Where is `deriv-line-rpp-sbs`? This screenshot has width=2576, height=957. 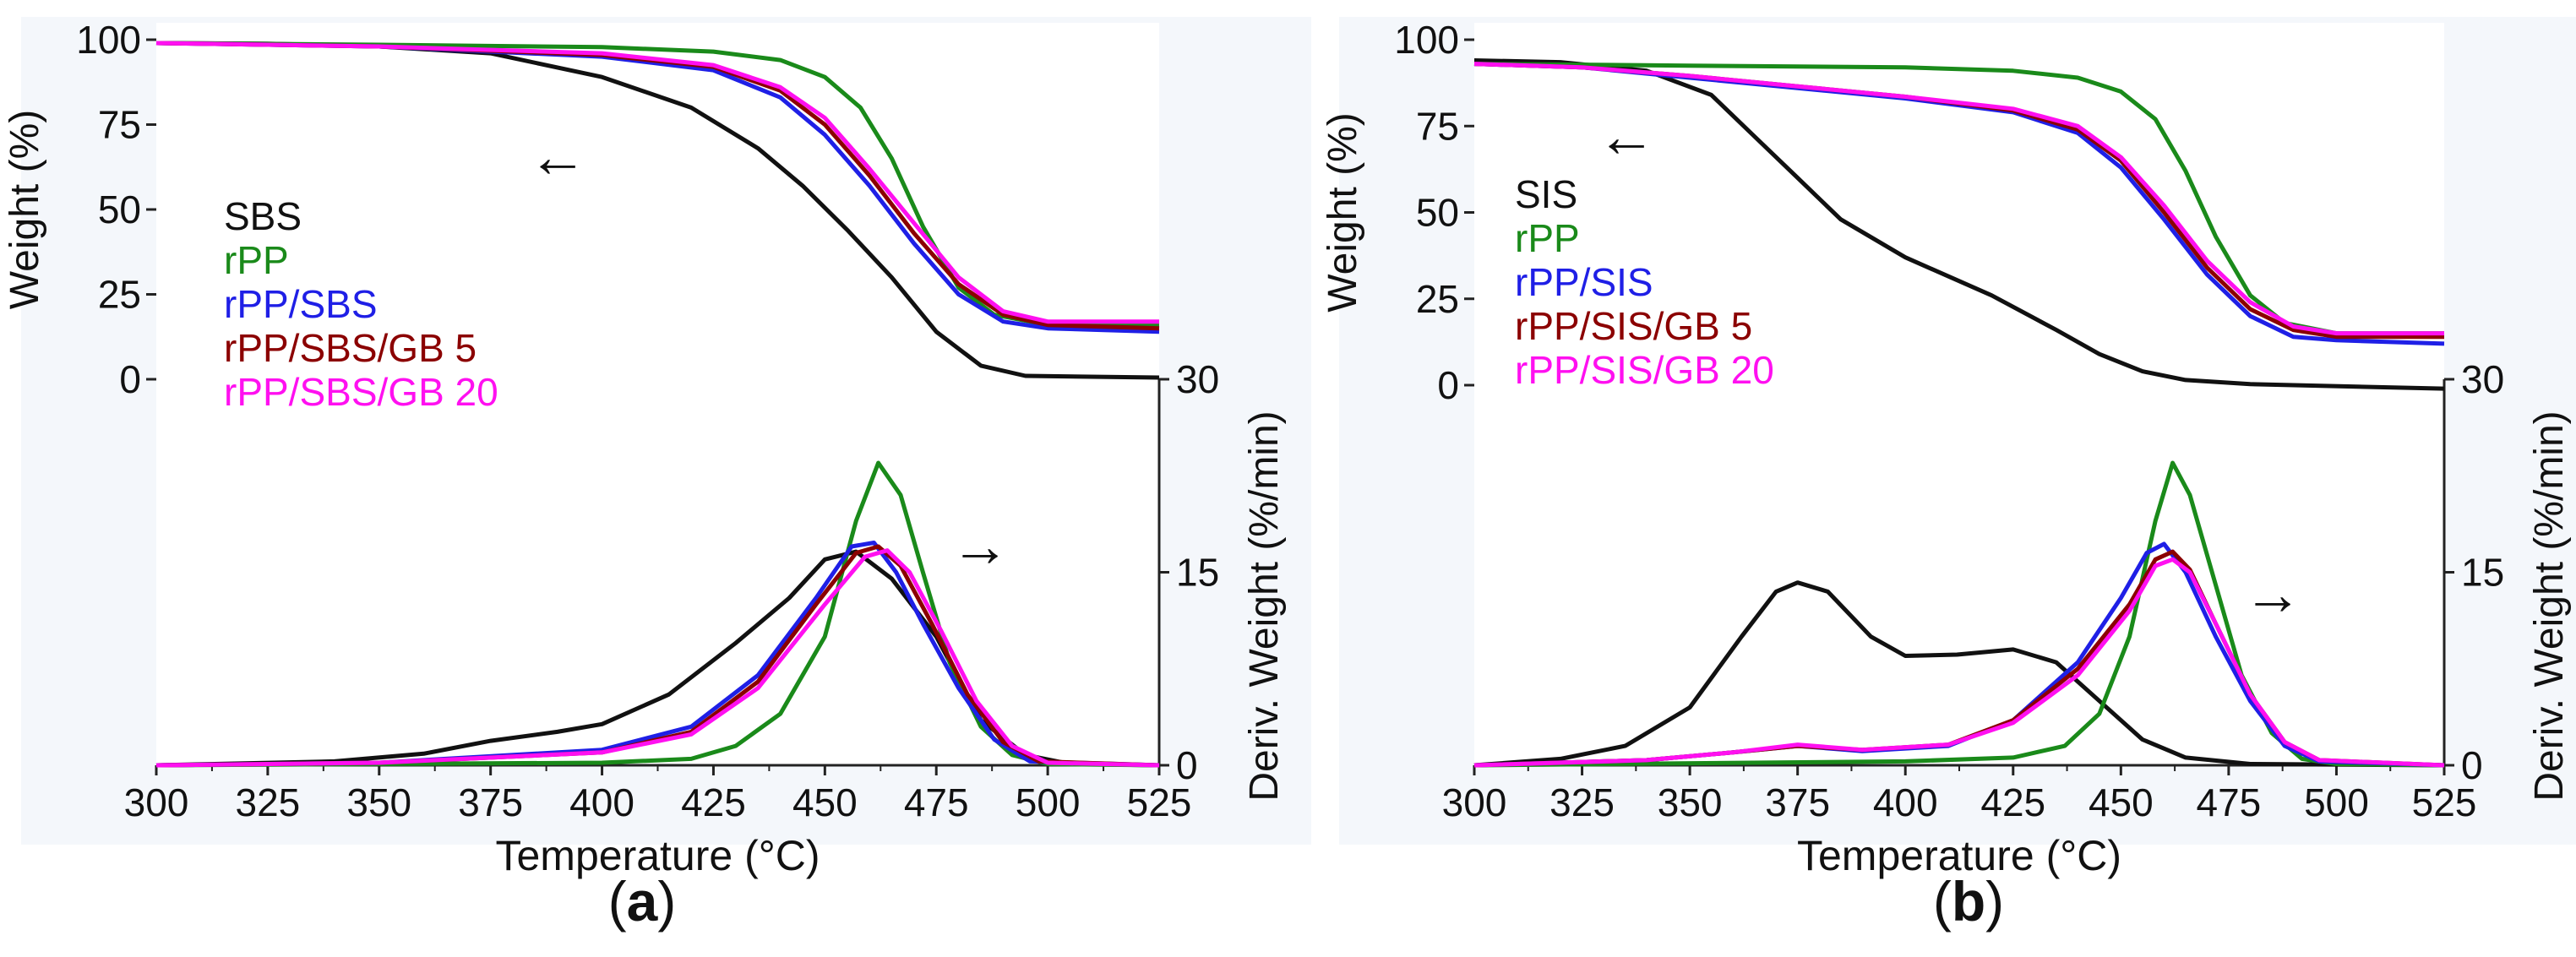
deriv-line-rpp-sbs is located at coordinates (657, 654).